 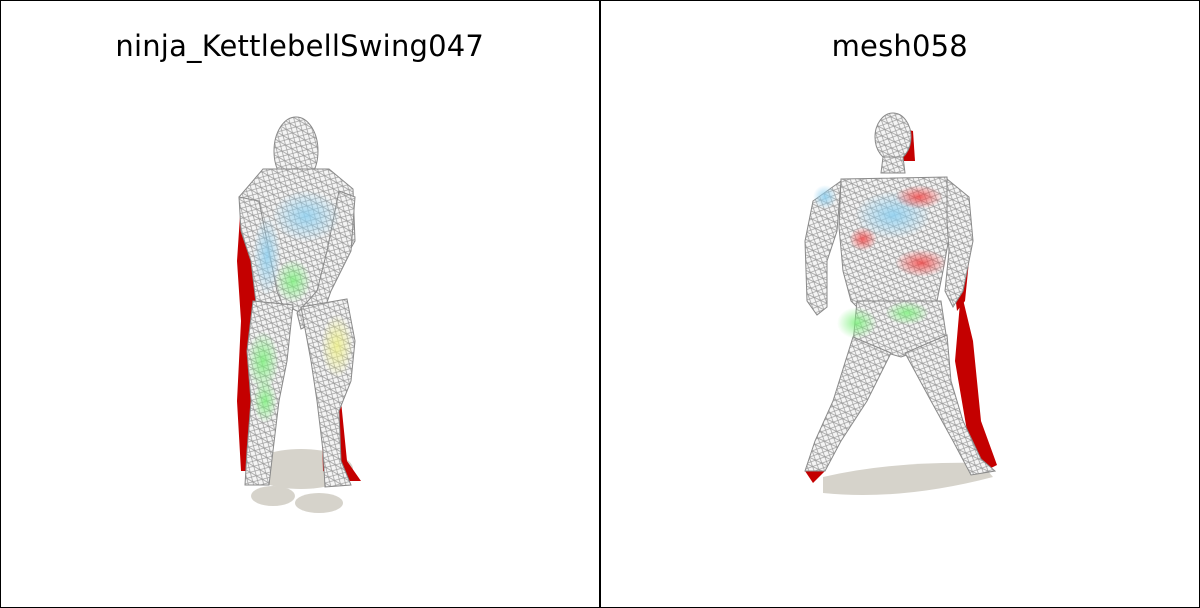 What do you see at coordinates (300, 46) in the screenshot?
I see `panel-title-left: ninja_KettlebellSwing047` at bounding box center [300, 46].